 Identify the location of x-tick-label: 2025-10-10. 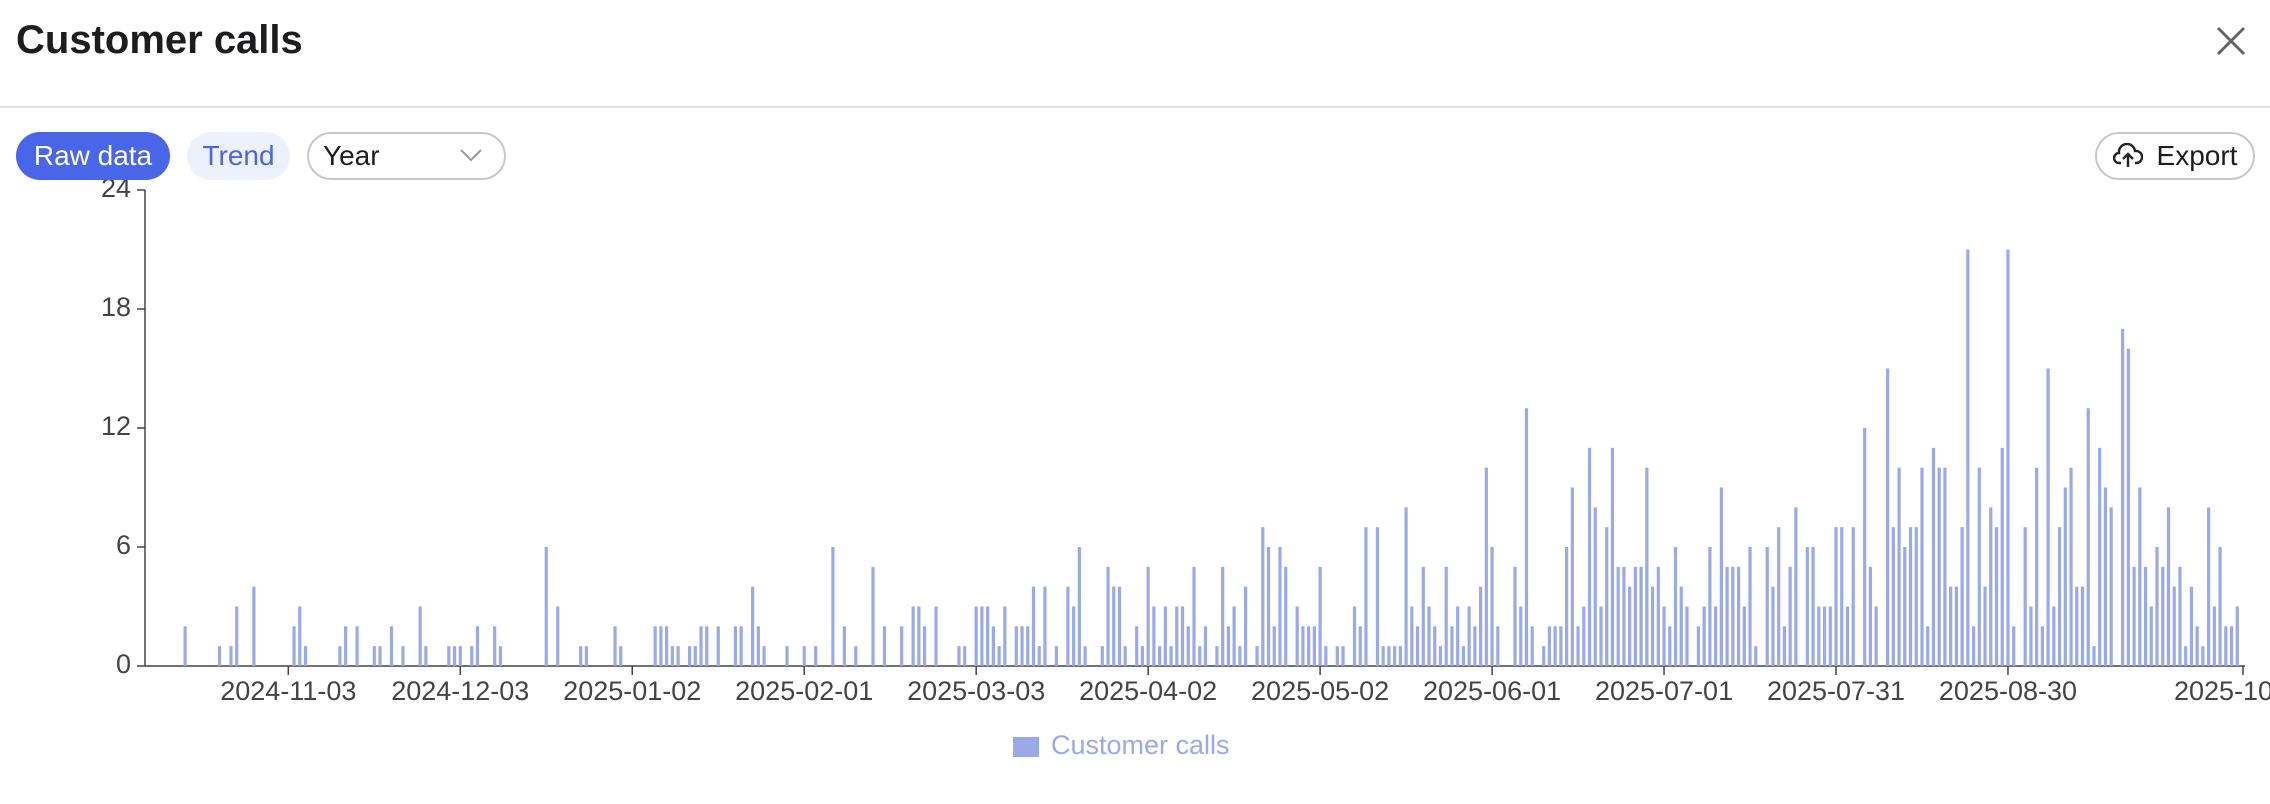
(2222, 691).